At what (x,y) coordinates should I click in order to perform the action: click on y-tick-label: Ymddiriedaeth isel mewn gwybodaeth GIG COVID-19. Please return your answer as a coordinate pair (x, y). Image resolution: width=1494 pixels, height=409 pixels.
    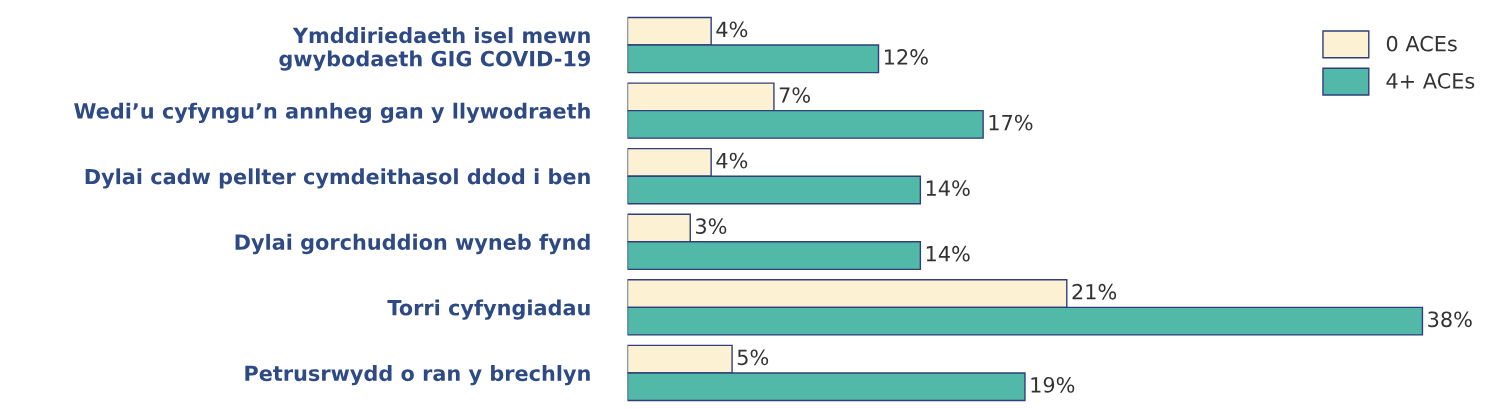
    Looking at the image, I should click on (435, 49).